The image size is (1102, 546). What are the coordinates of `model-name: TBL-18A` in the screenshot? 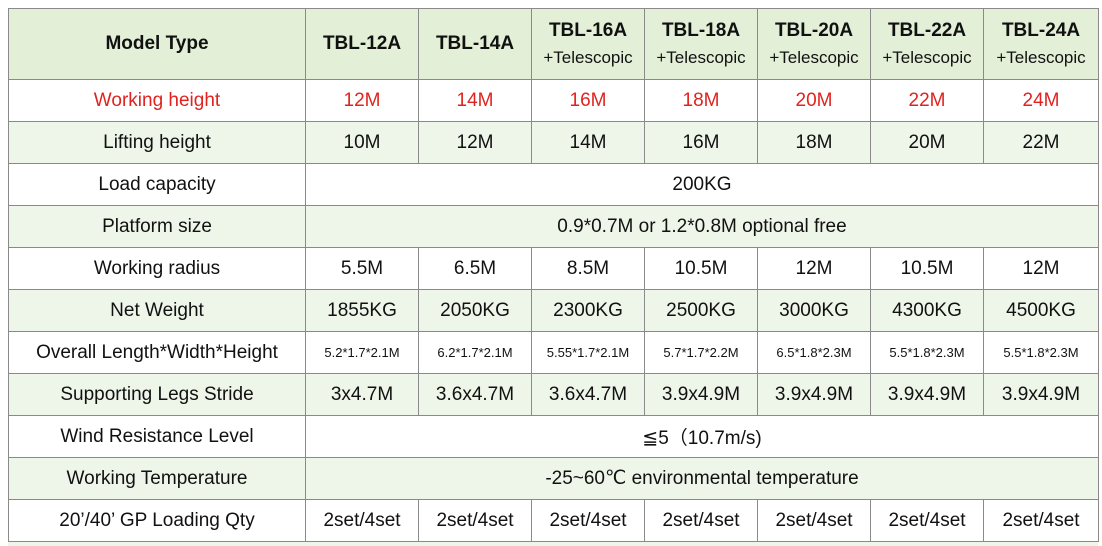 It's located at (701, 30).